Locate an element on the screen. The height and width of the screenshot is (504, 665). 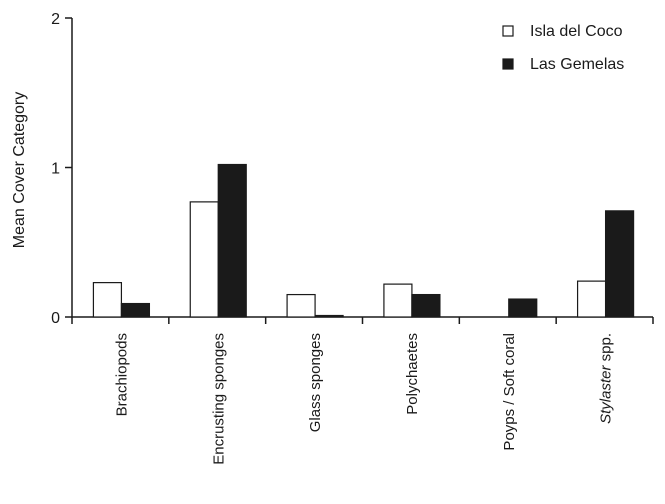
legend-label: Isla del Coco is located at coordinates (576, 31).